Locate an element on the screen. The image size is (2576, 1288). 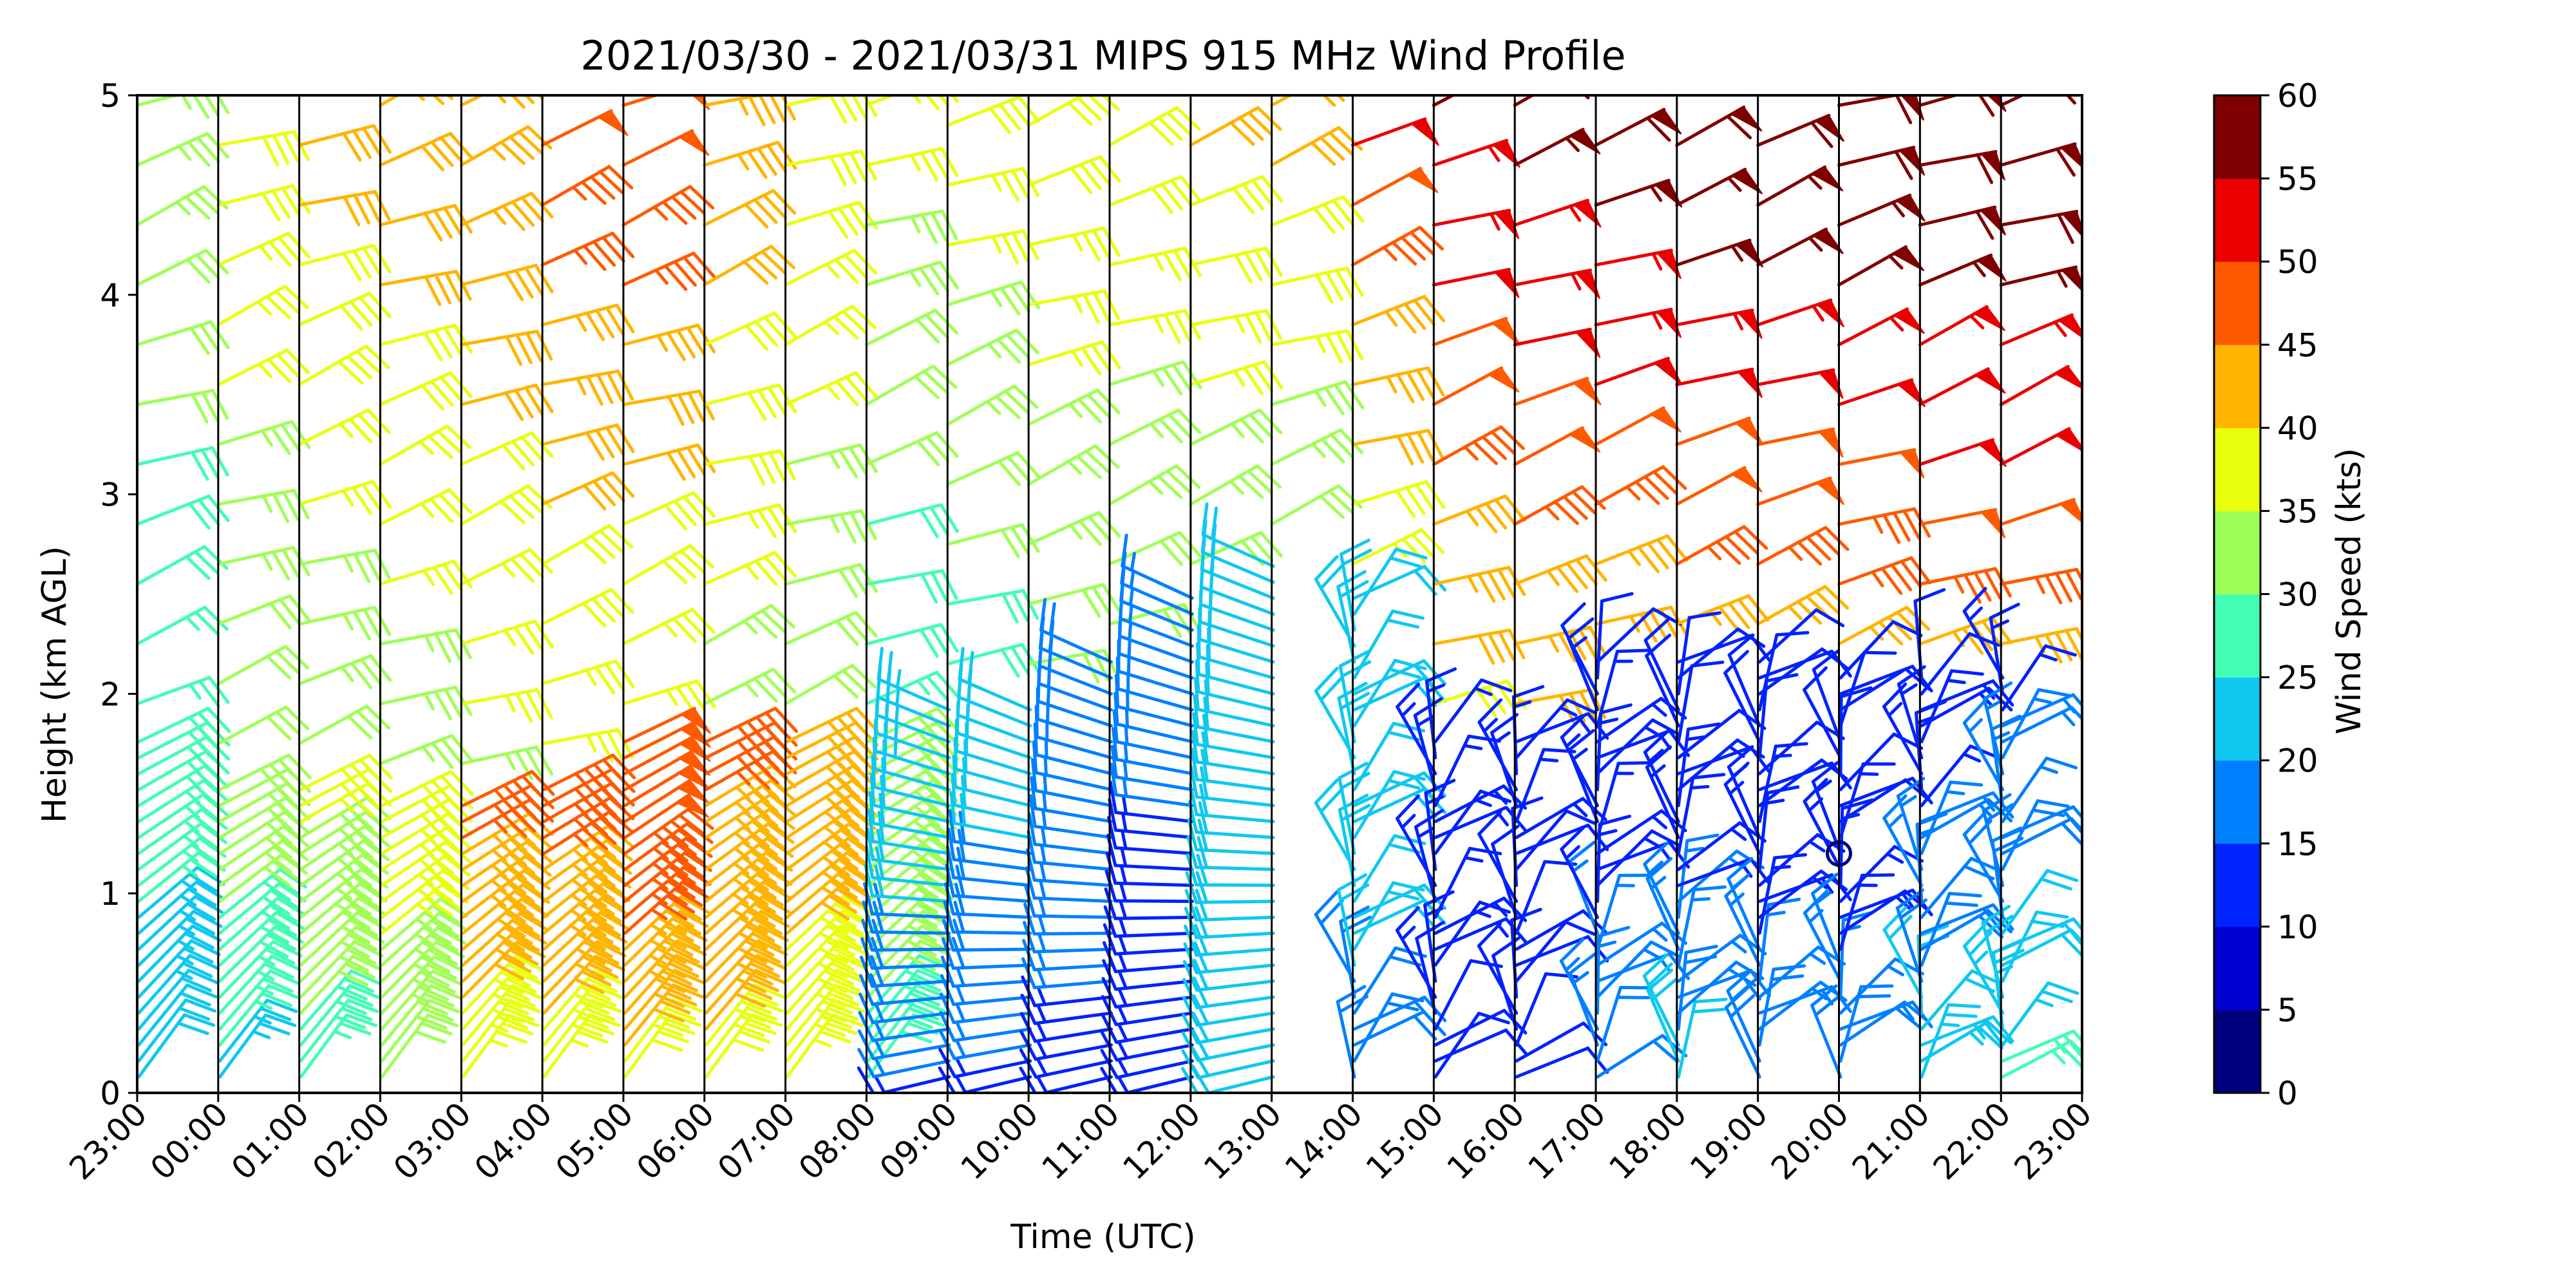
time-column-05:00 is located at coordinates (668, 587).